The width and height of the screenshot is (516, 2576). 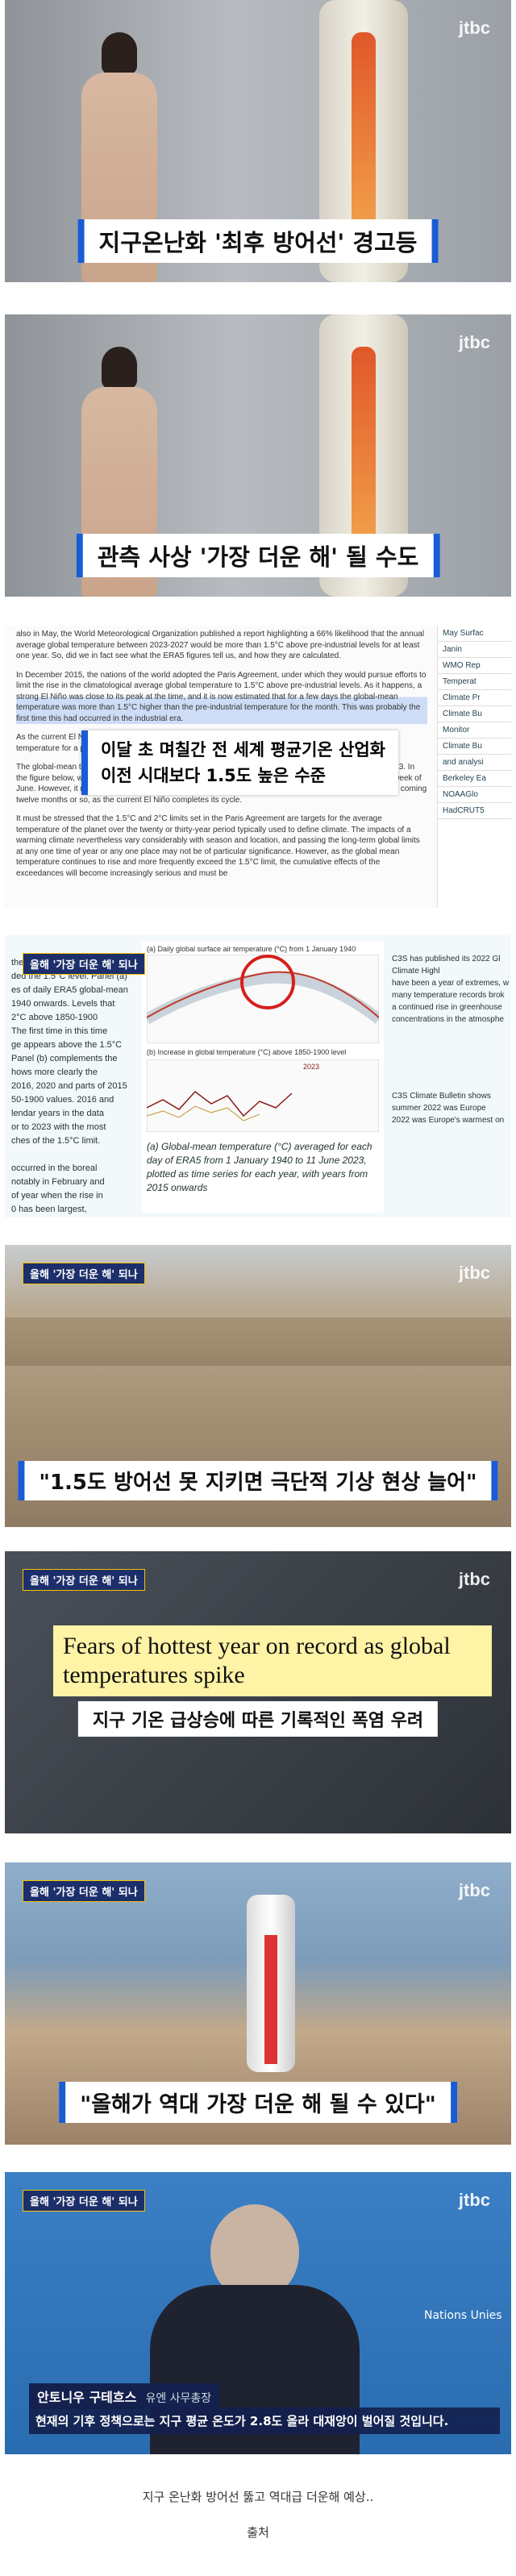 I want to click on text-line: Panel (b) complements the, so click(x=64, y=1059).